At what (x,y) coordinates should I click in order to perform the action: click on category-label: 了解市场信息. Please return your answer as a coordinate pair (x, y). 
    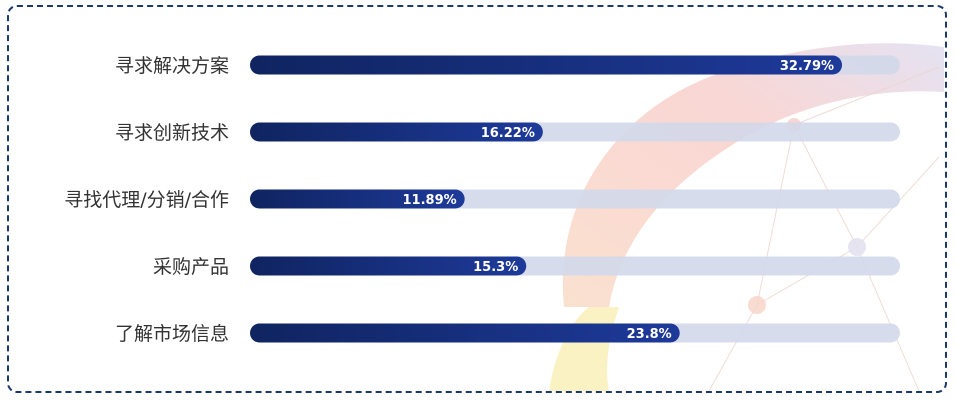
    Looking at the image, I should click on (172, 334).